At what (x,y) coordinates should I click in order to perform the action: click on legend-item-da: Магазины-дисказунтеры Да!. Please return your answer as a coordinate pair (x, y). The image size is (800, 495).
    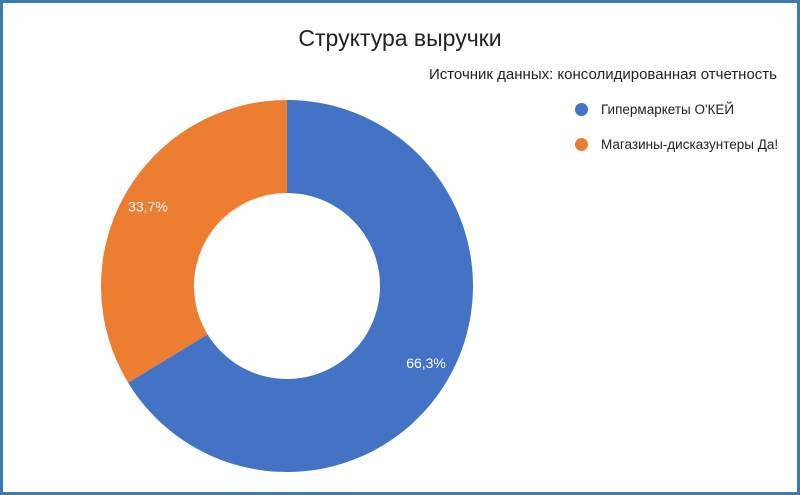
    Looking at the image, I should click on (676, 144).